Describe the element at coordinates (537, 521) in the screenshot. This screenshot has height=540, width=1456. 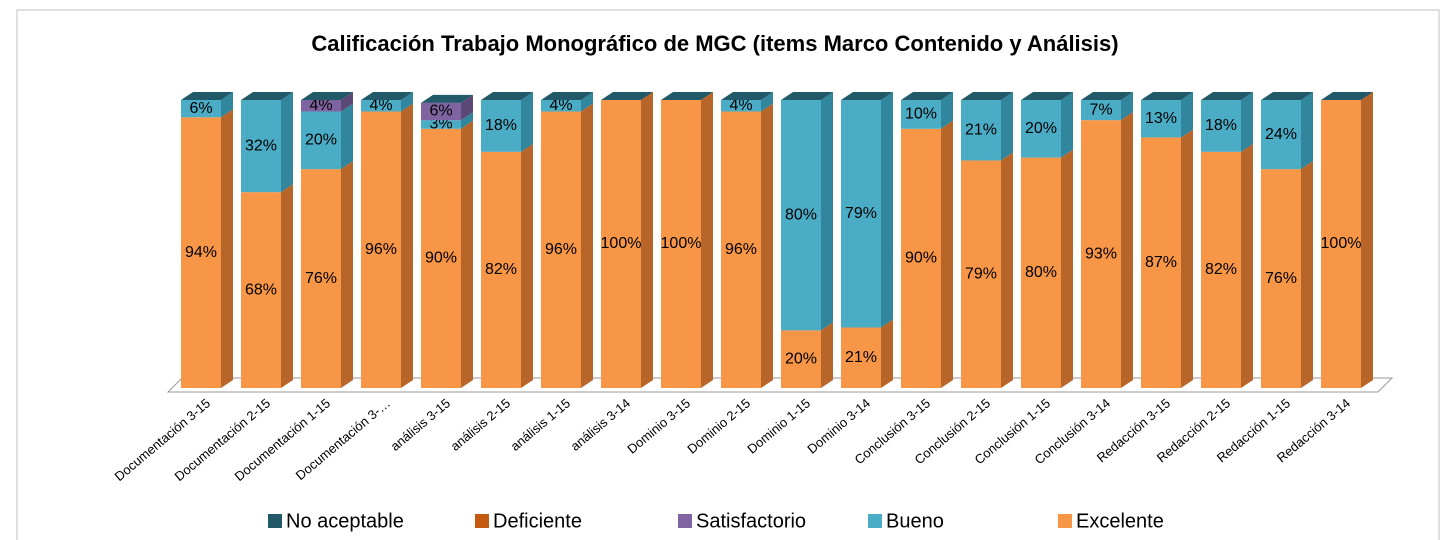
I see `legend-label: Deficiente` at that location.